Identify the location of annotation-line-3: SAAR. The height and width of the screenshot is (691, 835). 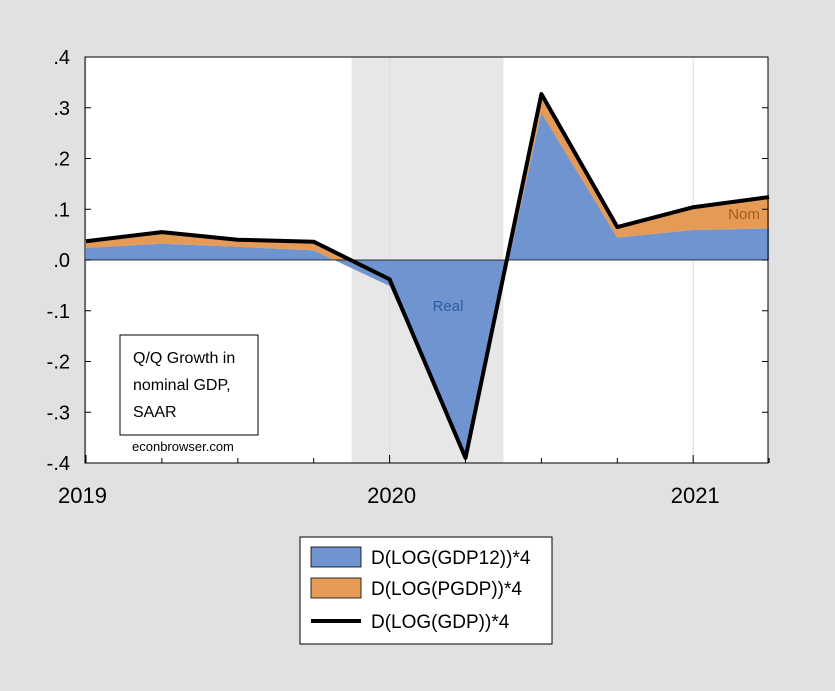
(155, 412).